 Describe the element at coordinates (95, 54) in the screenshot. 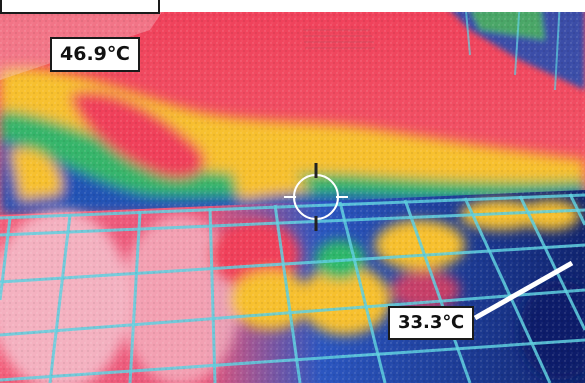

I see `hot-temperature-label: 46.9℃` at that location.